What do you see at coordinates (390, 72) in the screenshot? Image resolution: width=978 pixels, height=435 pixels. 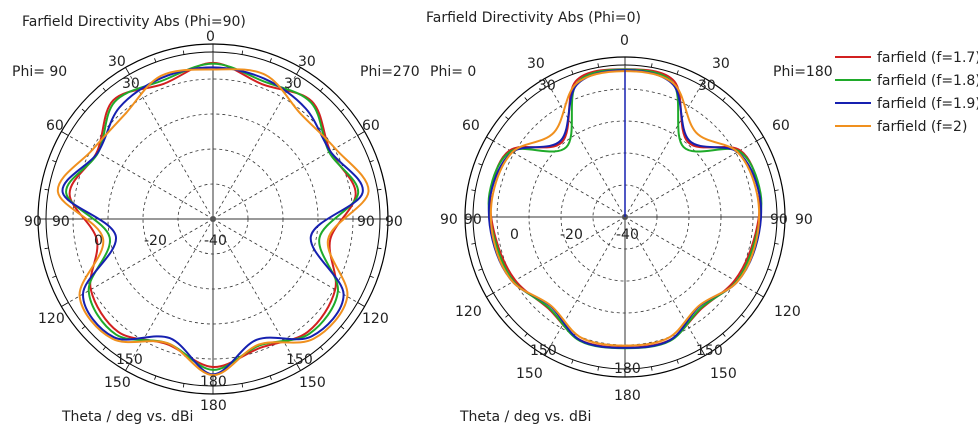 I see `right-phi-label: Phi=270` at bounding box center [390, 72].